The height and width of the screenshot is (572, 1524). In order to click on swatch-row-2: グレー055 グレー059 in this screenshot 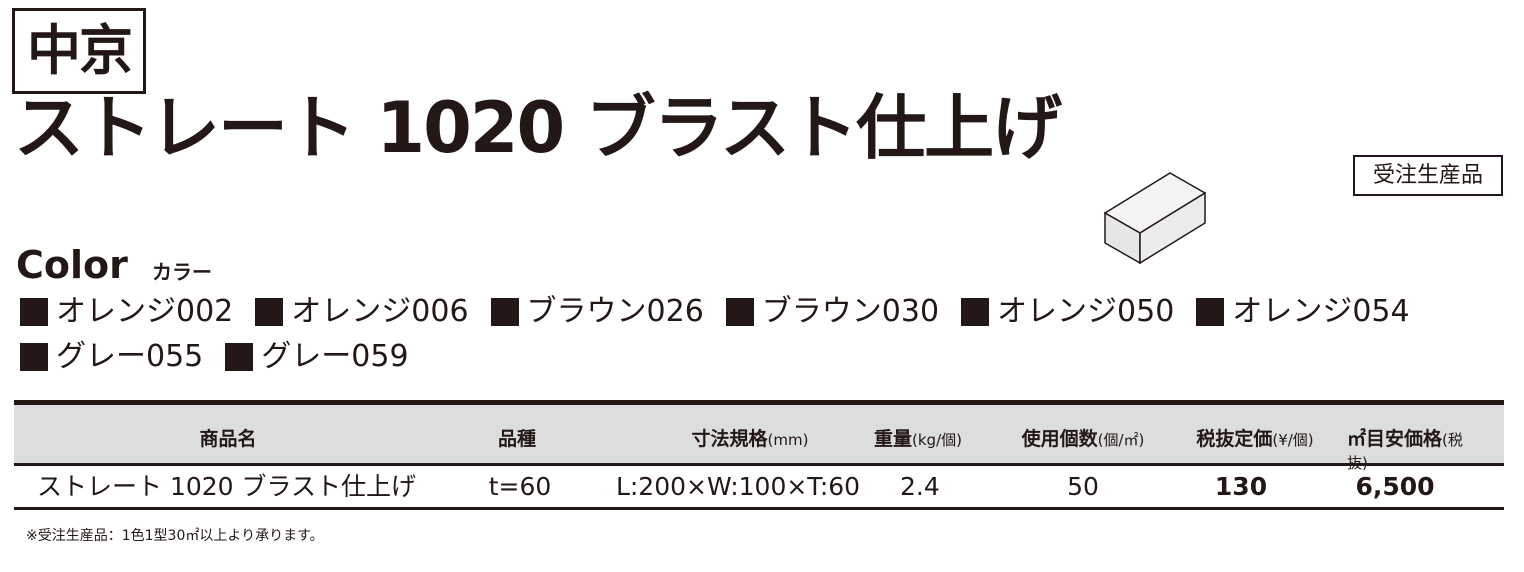, I will do `click(225, 357)`.